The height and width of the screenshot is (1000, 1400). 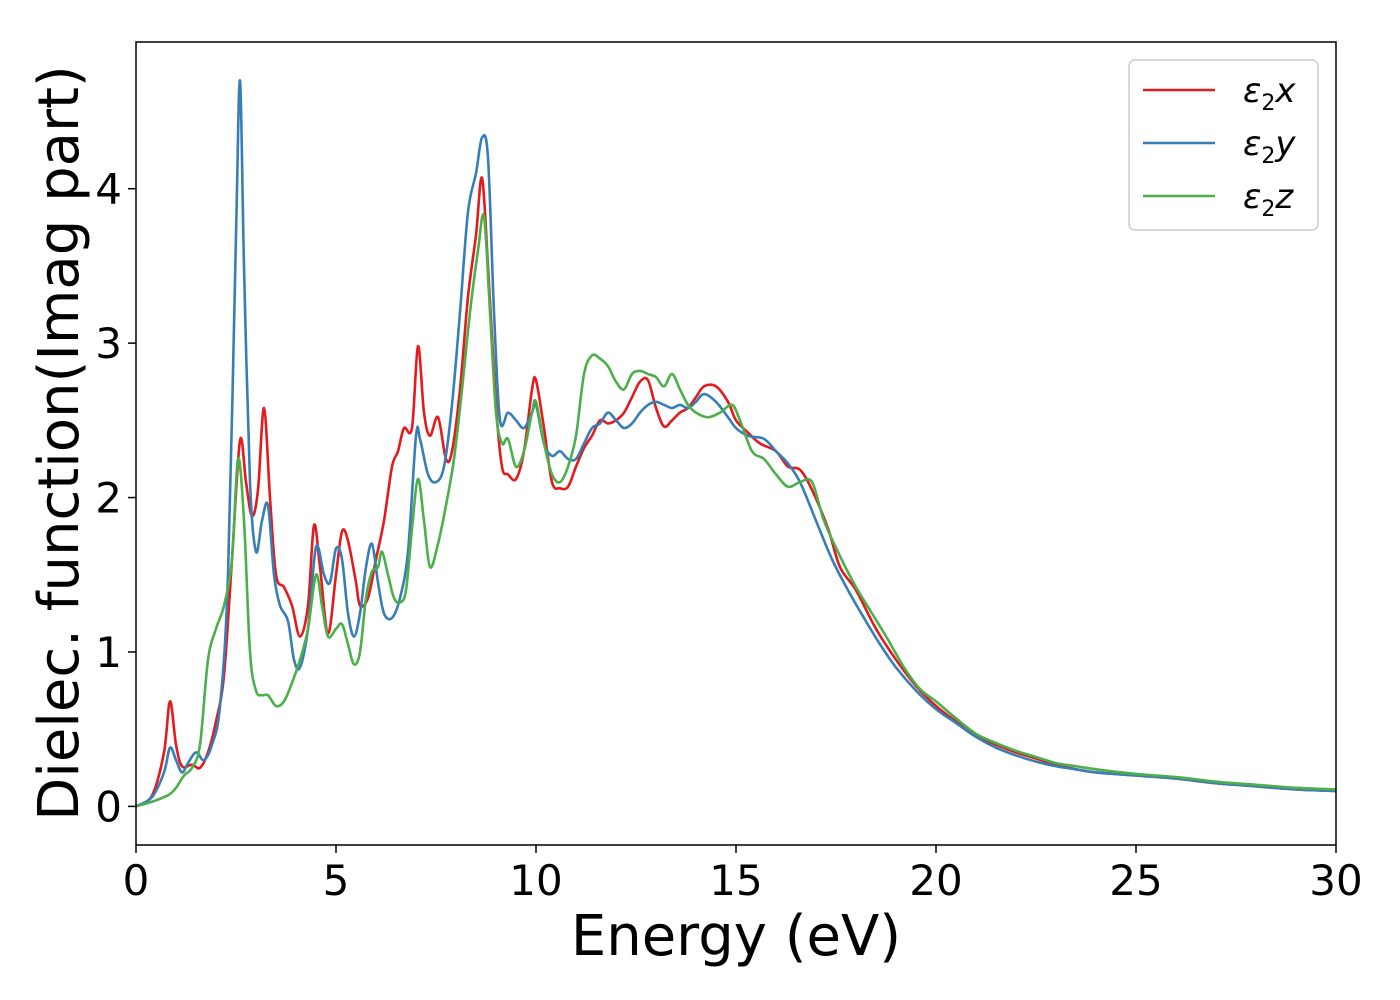 I want to click on x-tick-label: 25, so click(x=1135, y=880).